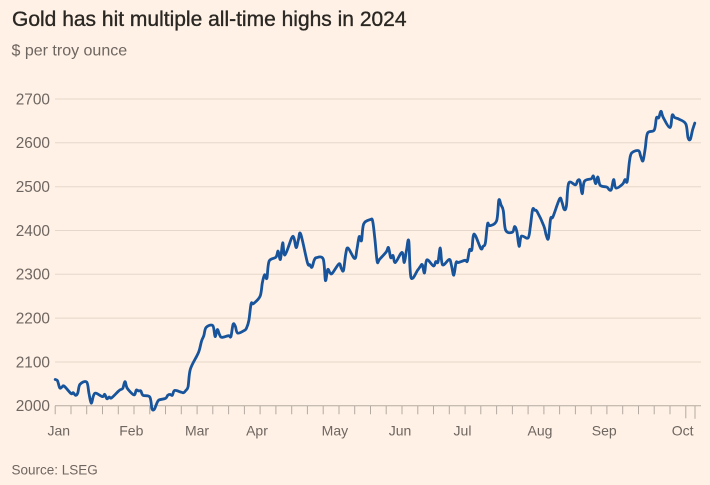 The height and width of the screenshot is (485, 710). What do you see at coordinates (257, 431) in the screenshot?
I see `svg-text: Apr` at bounding box center [257, 431].